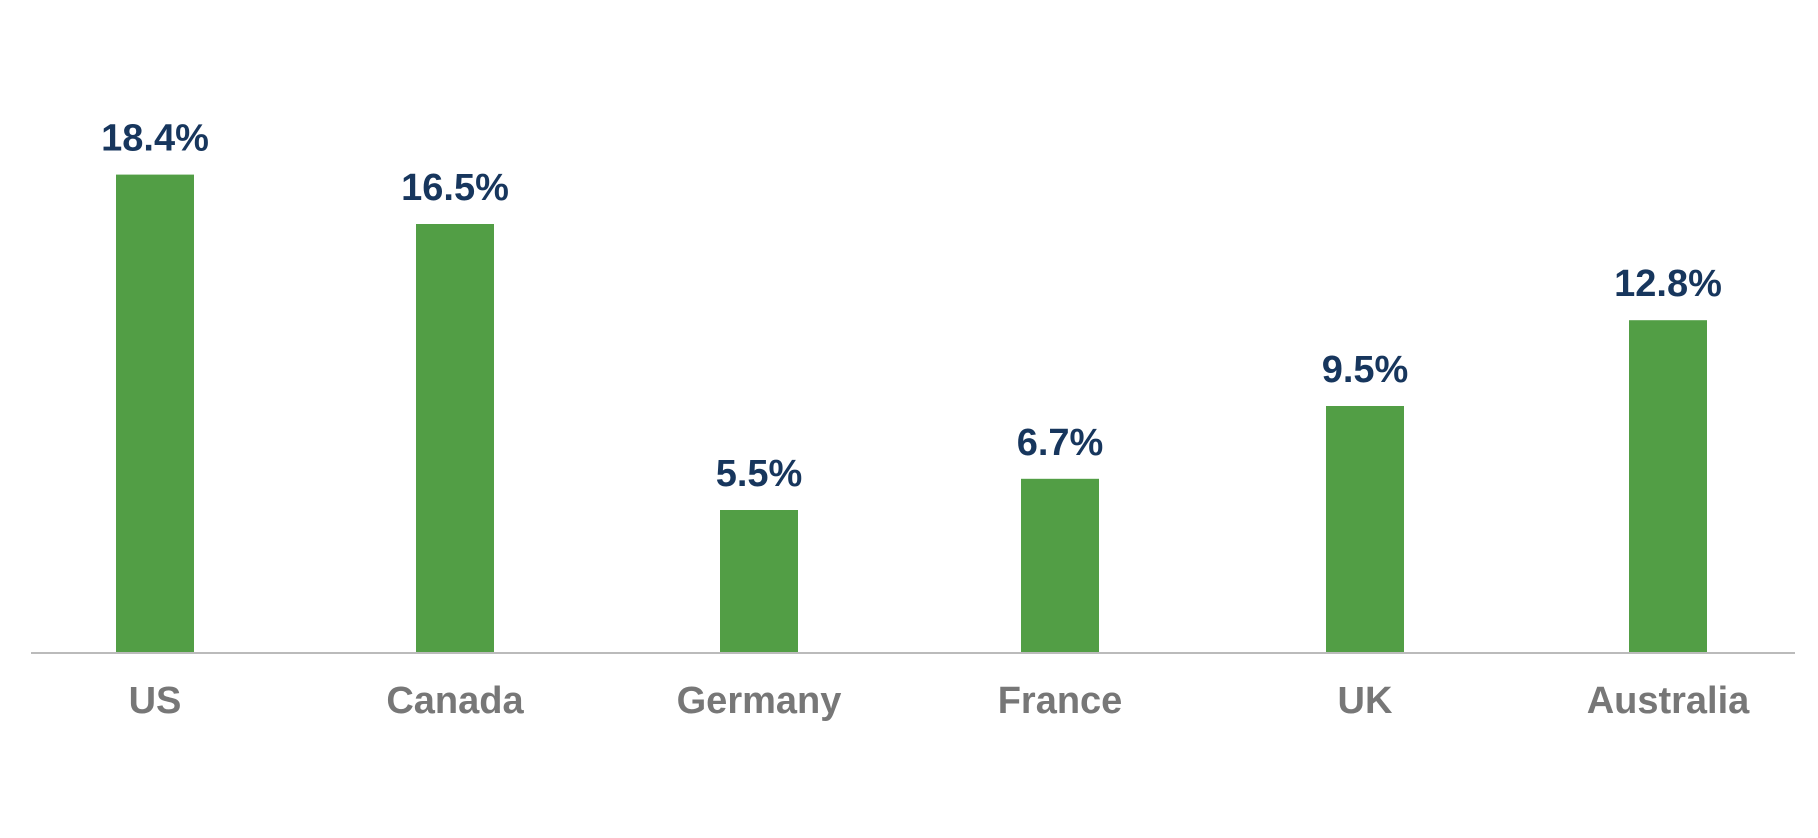 This screenshot has width=1818, height=838. Describe the element at coordinates (1668, 486) in the screenshot. I see `bar-australia` at that location.